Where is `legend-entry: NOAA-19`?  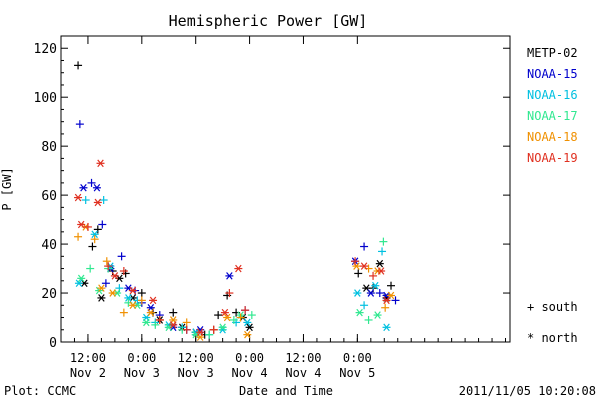
legend-entry: NOAA-19 is located at coordinates (552, 158).